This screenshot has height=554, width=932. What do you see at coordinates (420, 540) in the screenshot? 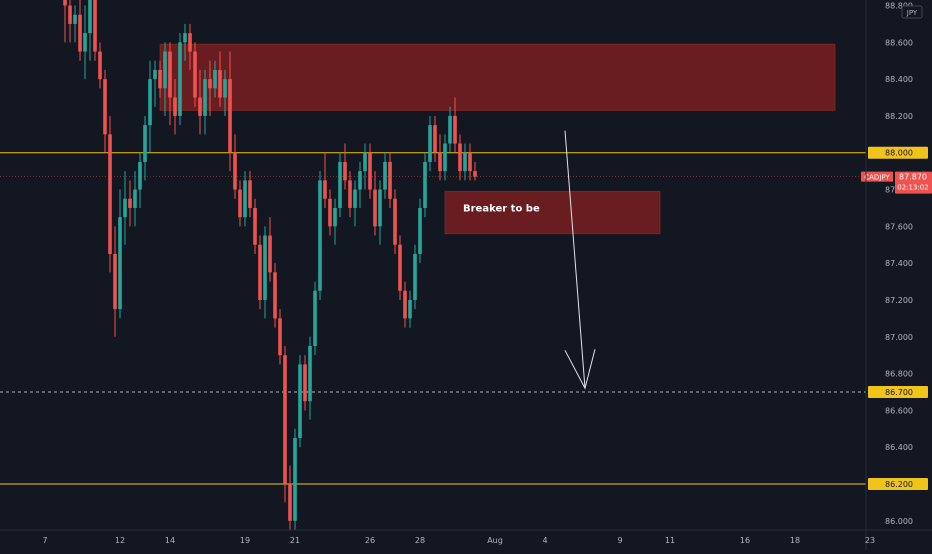
I see `time-tick-label: 28` at bounding box center [420, 540].